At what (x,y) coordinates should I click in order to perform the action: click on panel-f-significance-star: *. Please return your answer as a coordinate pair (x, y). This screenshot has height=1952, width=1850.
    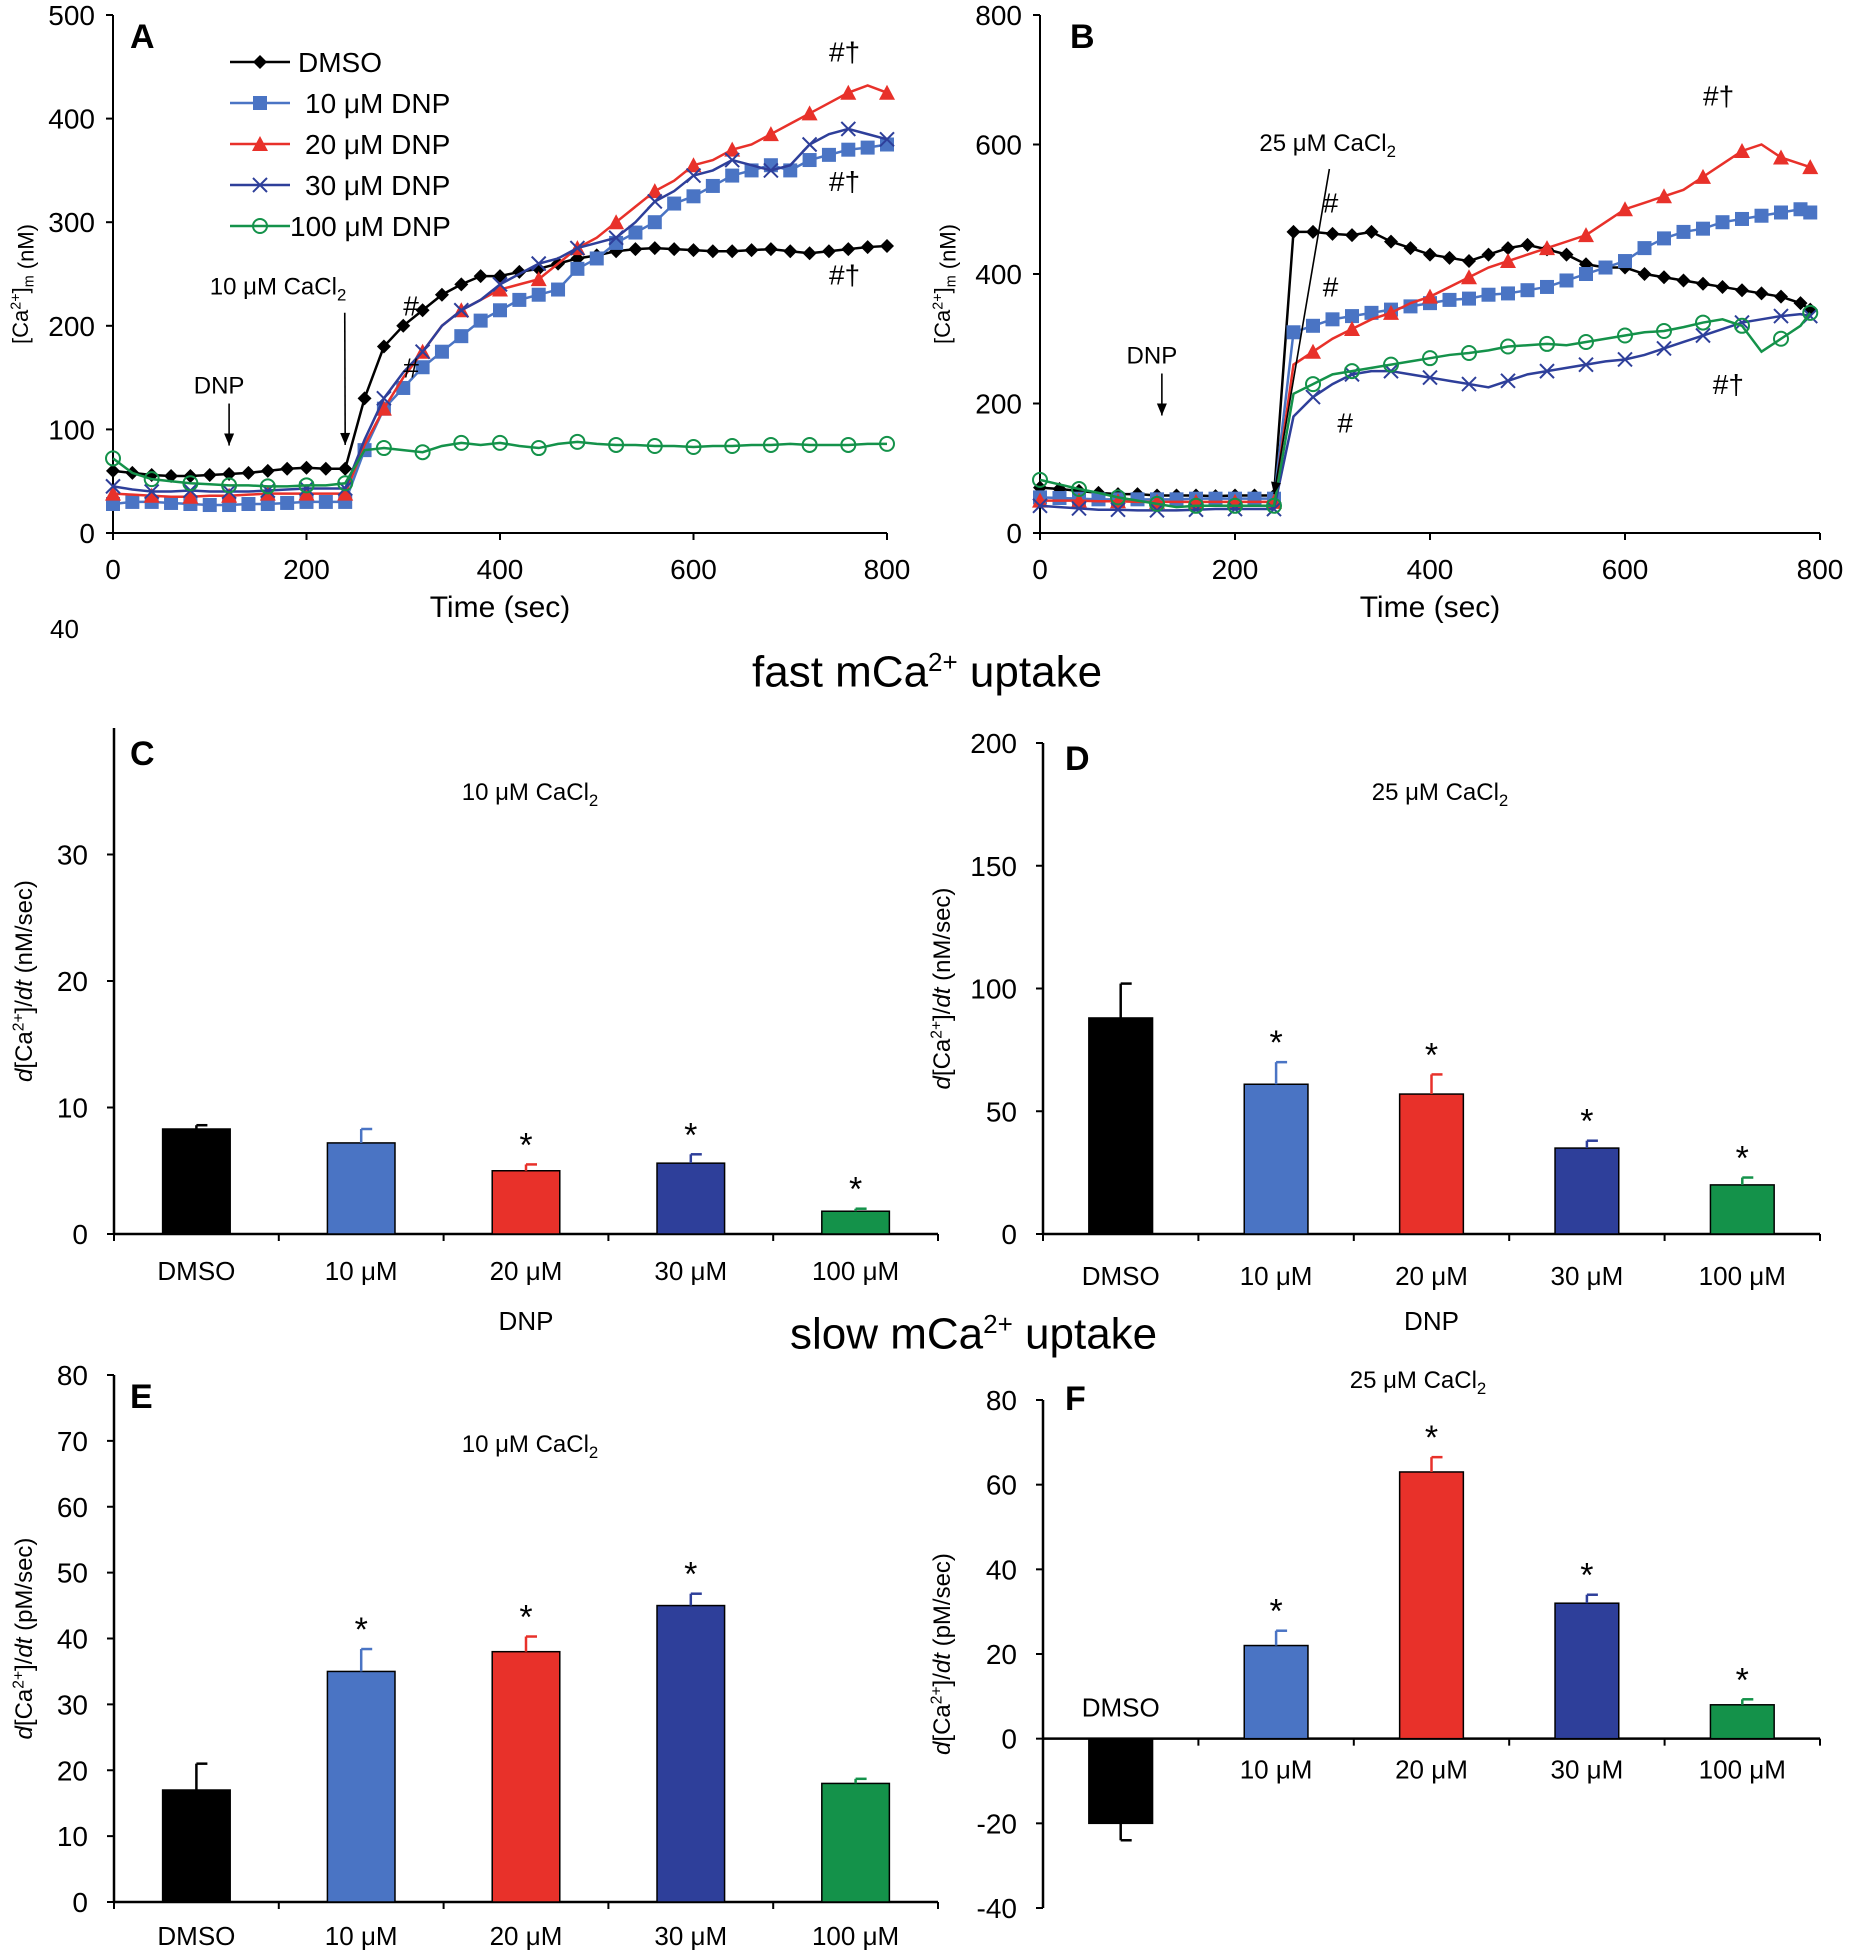
    Looking at the image, I should click on (1586, 1576).